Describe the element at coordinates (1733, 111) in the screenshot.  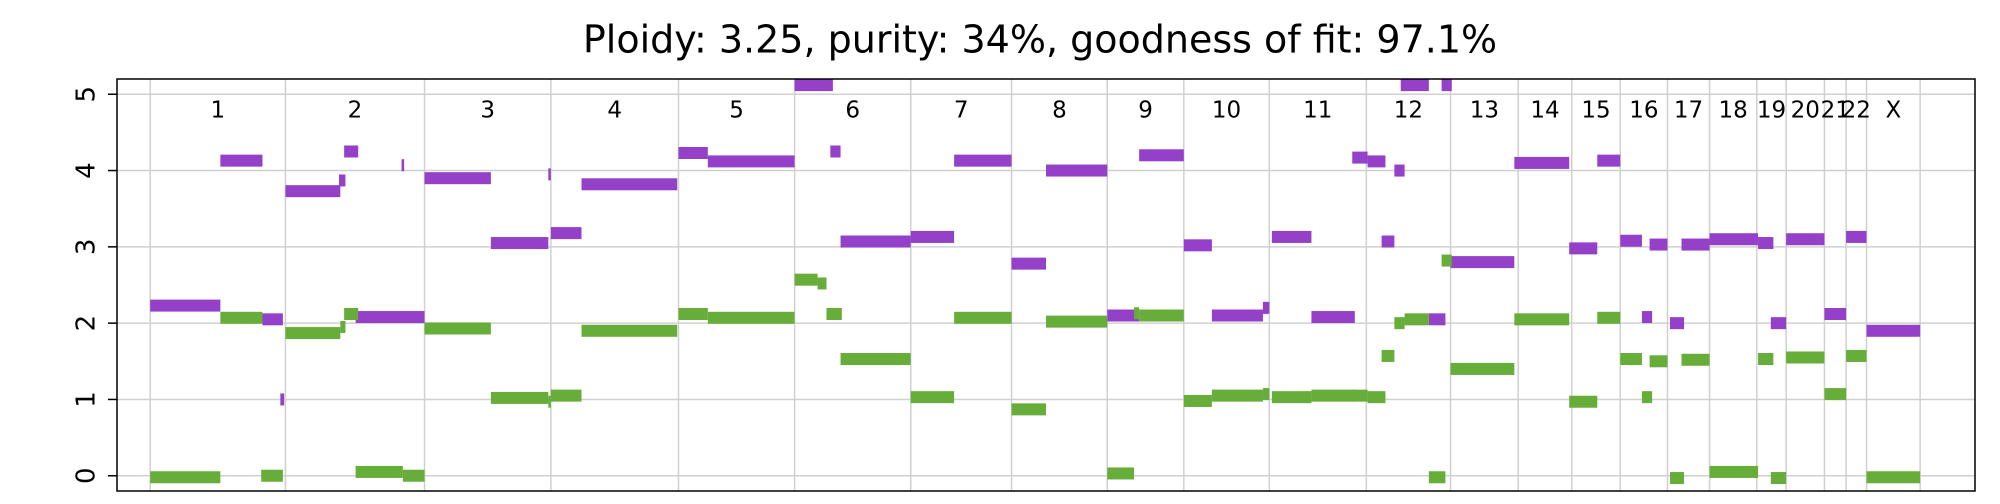
I see `chromosome-label: 18` at that location.